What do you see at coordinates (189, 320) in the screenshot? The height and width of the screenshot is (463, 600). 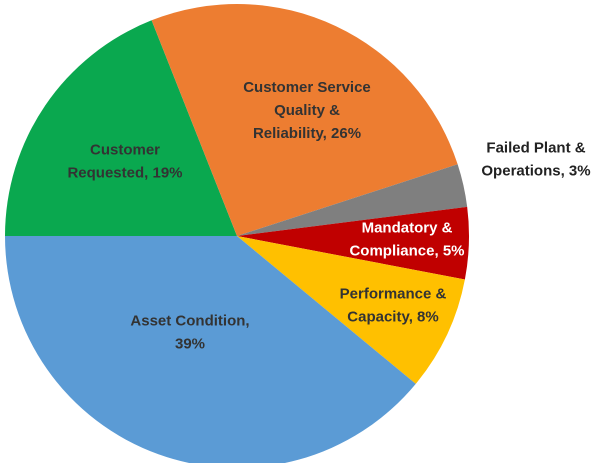 I see `slice-label: Asset Condition,` at bounding box center [189, 320].